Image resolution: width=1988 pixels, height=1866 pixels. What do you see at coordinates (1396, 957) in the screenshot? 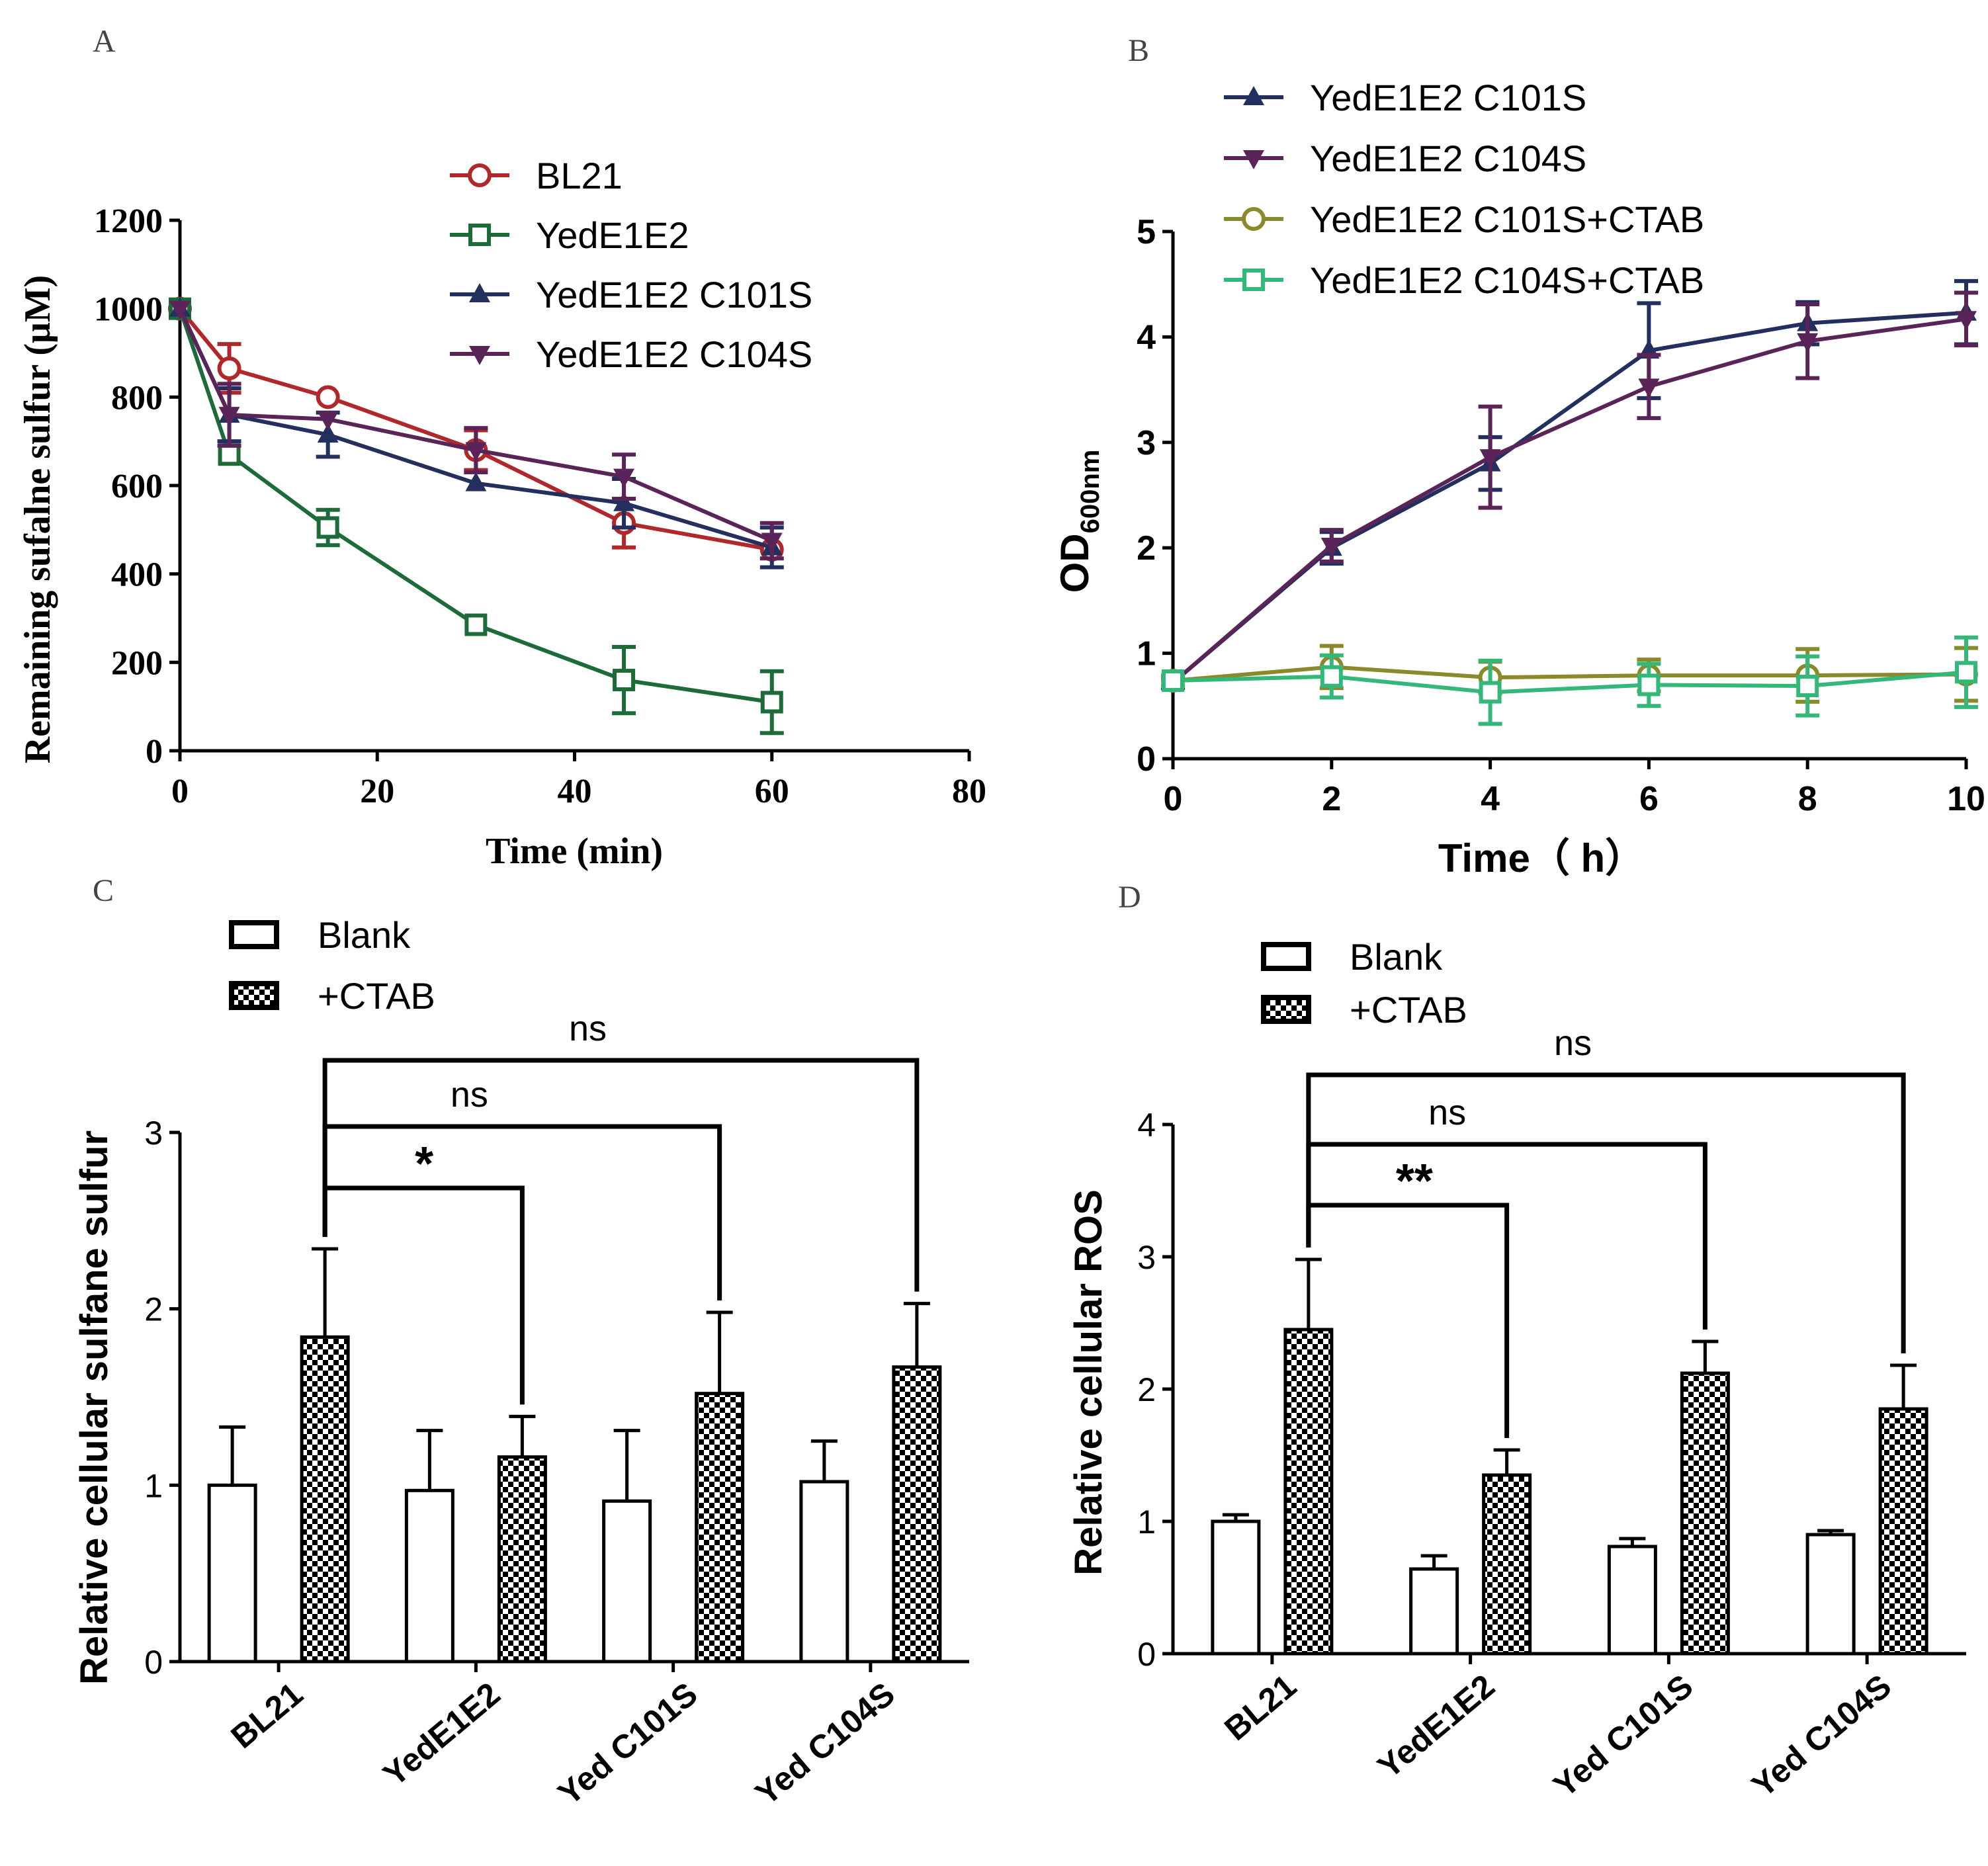
I see `panel-d-legend-label-blank: Blank` at bounding box center [1396, 957].